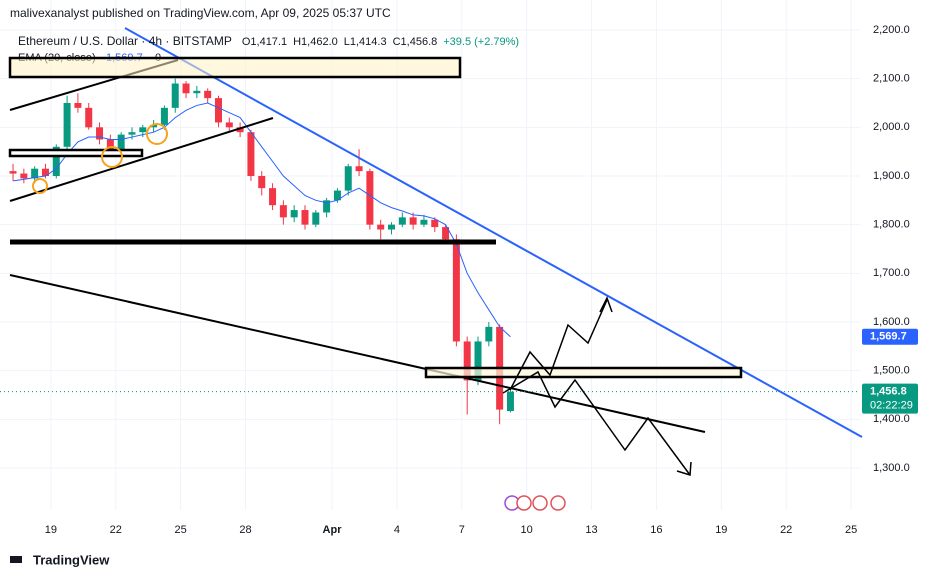 The width and height of the screenshot is (939, 579). I want to click on ohlc-value: +39.5 (+2.79%), so click(481, 42).